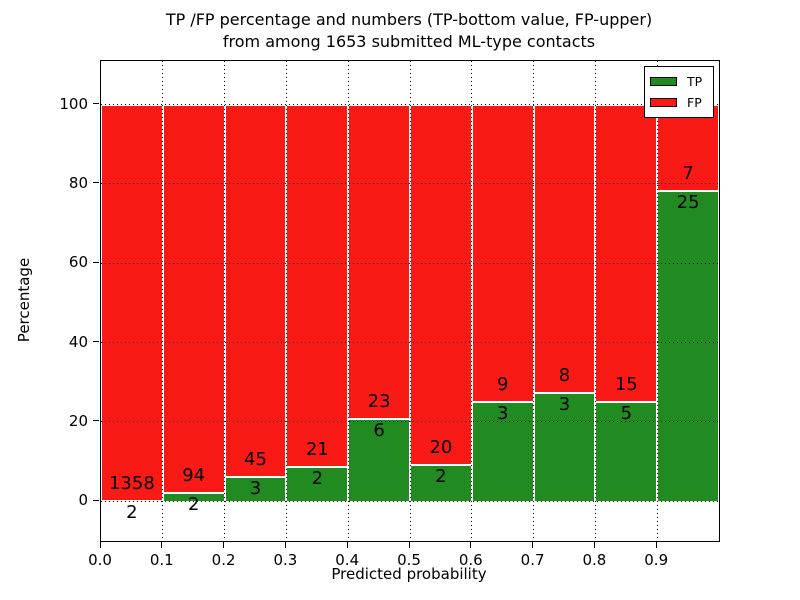  Describe the element at coordinates (255, 459) in the screenshot. I see `fp-count-label: 45` at that location.